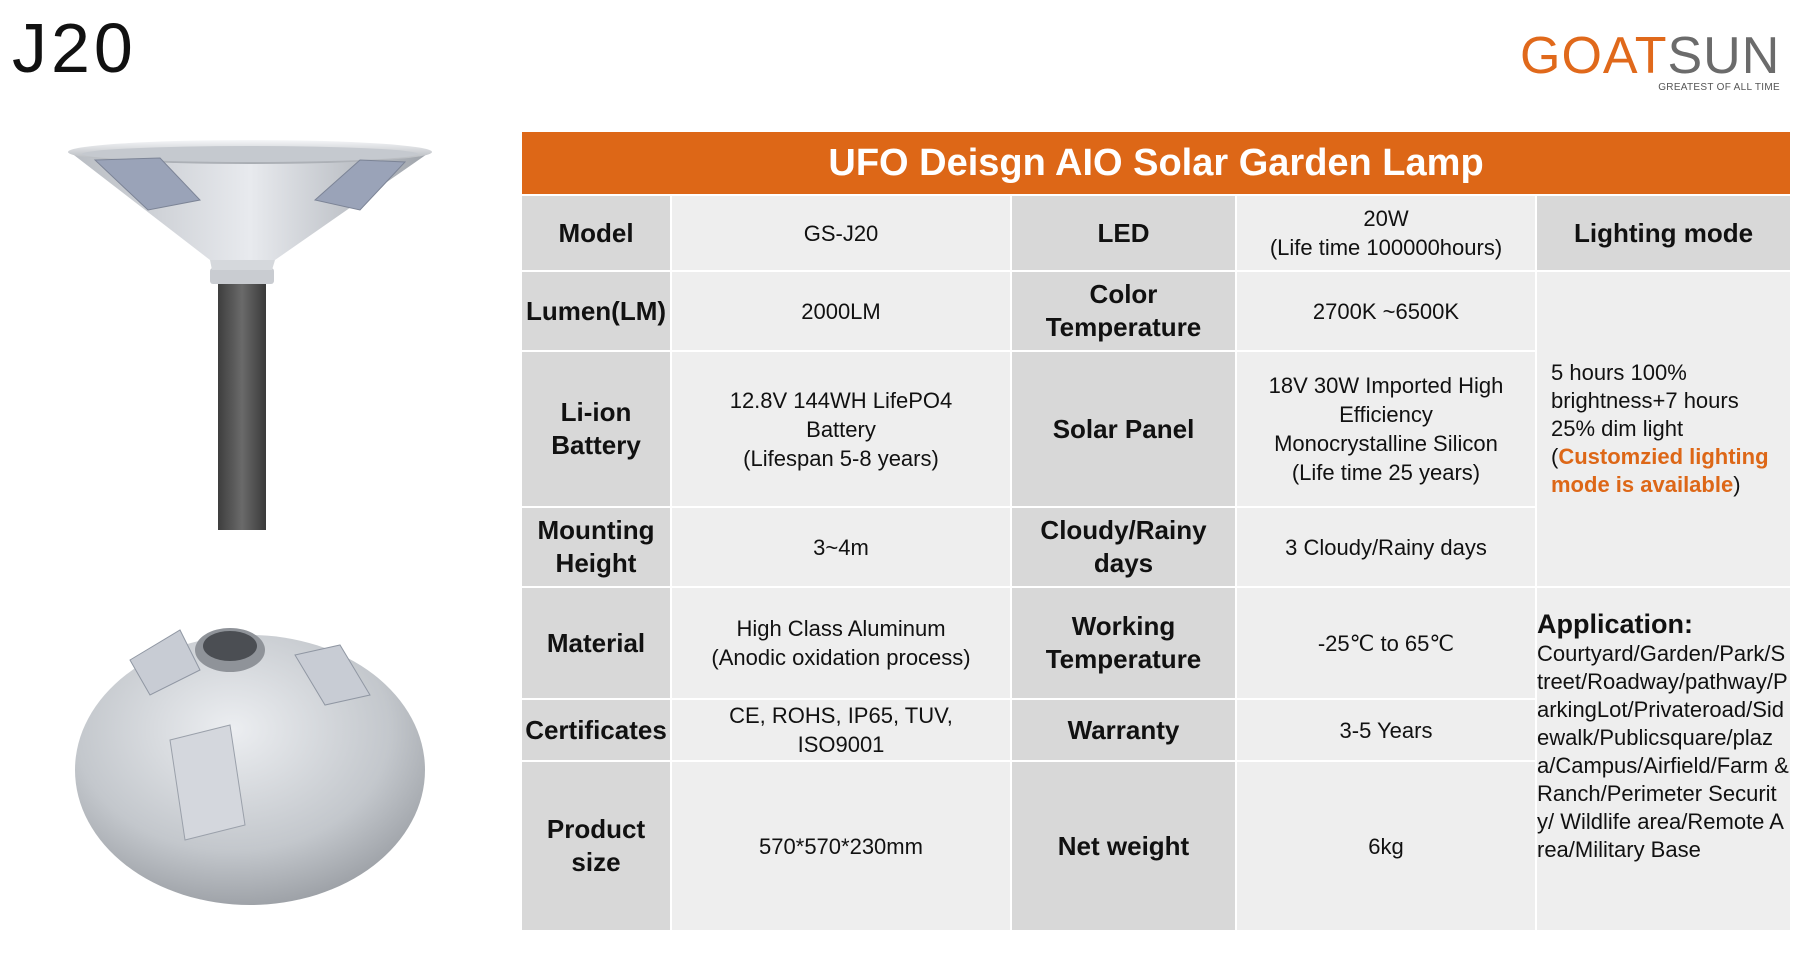  What do you see at coordinates (1635, 56) in the screenshot?
I see `logo-at: AT` at bounding box center [1635, 56].